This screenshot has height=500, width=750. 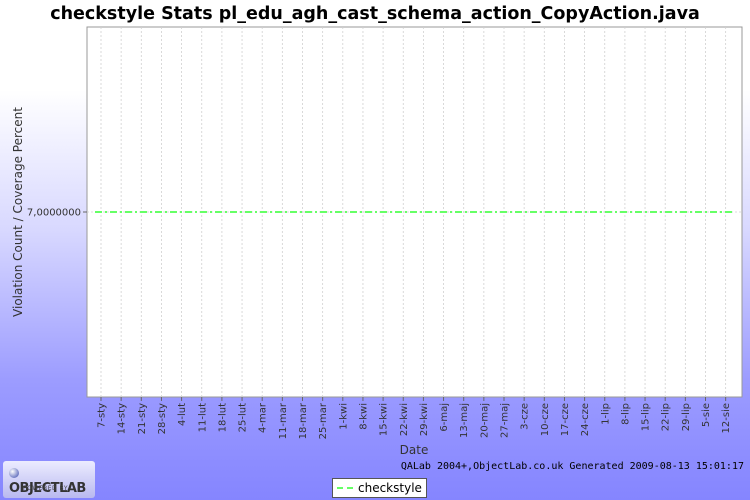 I want to click on x-tick-label: 18-mar, so click(x=303, y=420).